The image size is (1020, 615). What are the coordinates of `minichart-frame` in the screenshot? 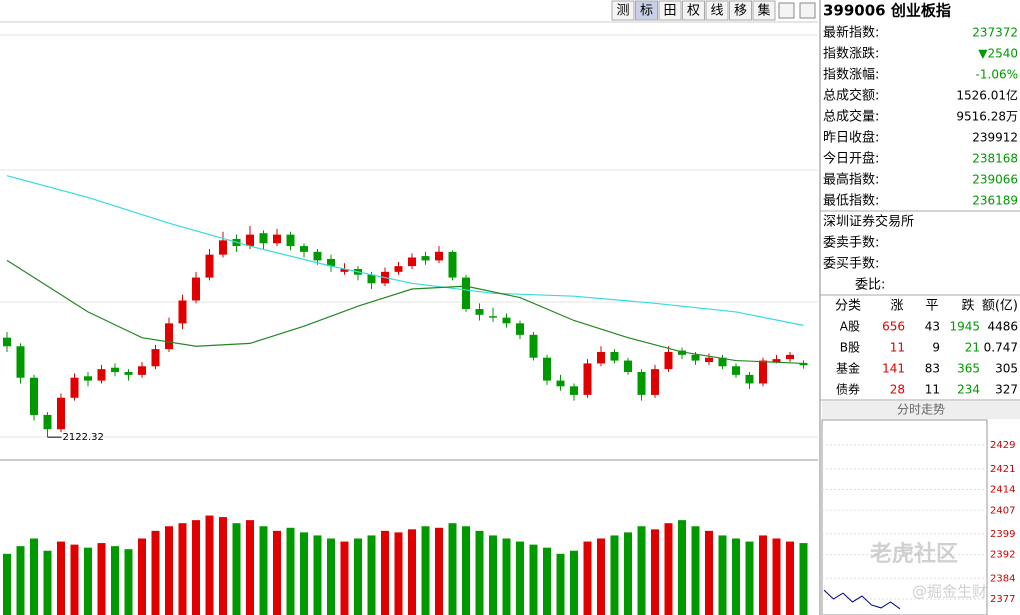 It's located at (904, 517).